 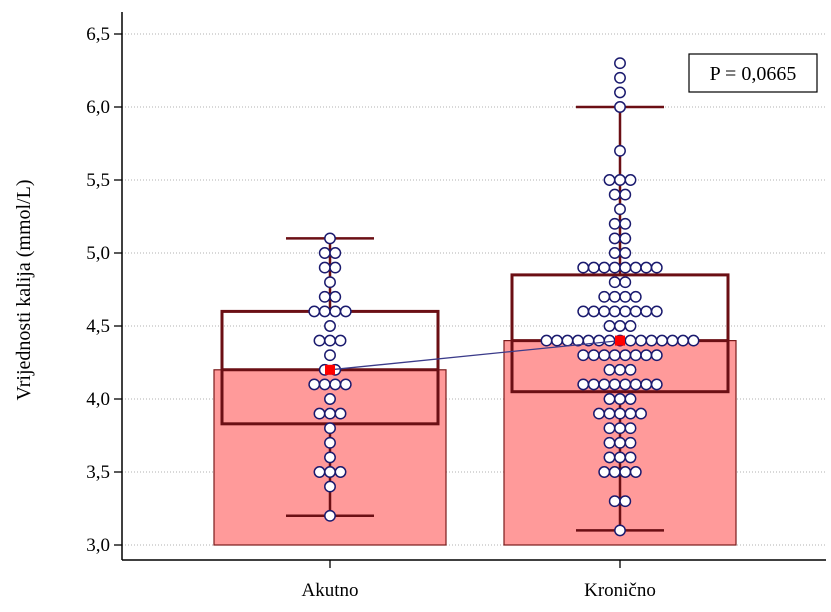 What do you see at coordinates (98, 107) in the screenshot?
I see `y-tick-label: 6,0` at bounding box center [98, 107].